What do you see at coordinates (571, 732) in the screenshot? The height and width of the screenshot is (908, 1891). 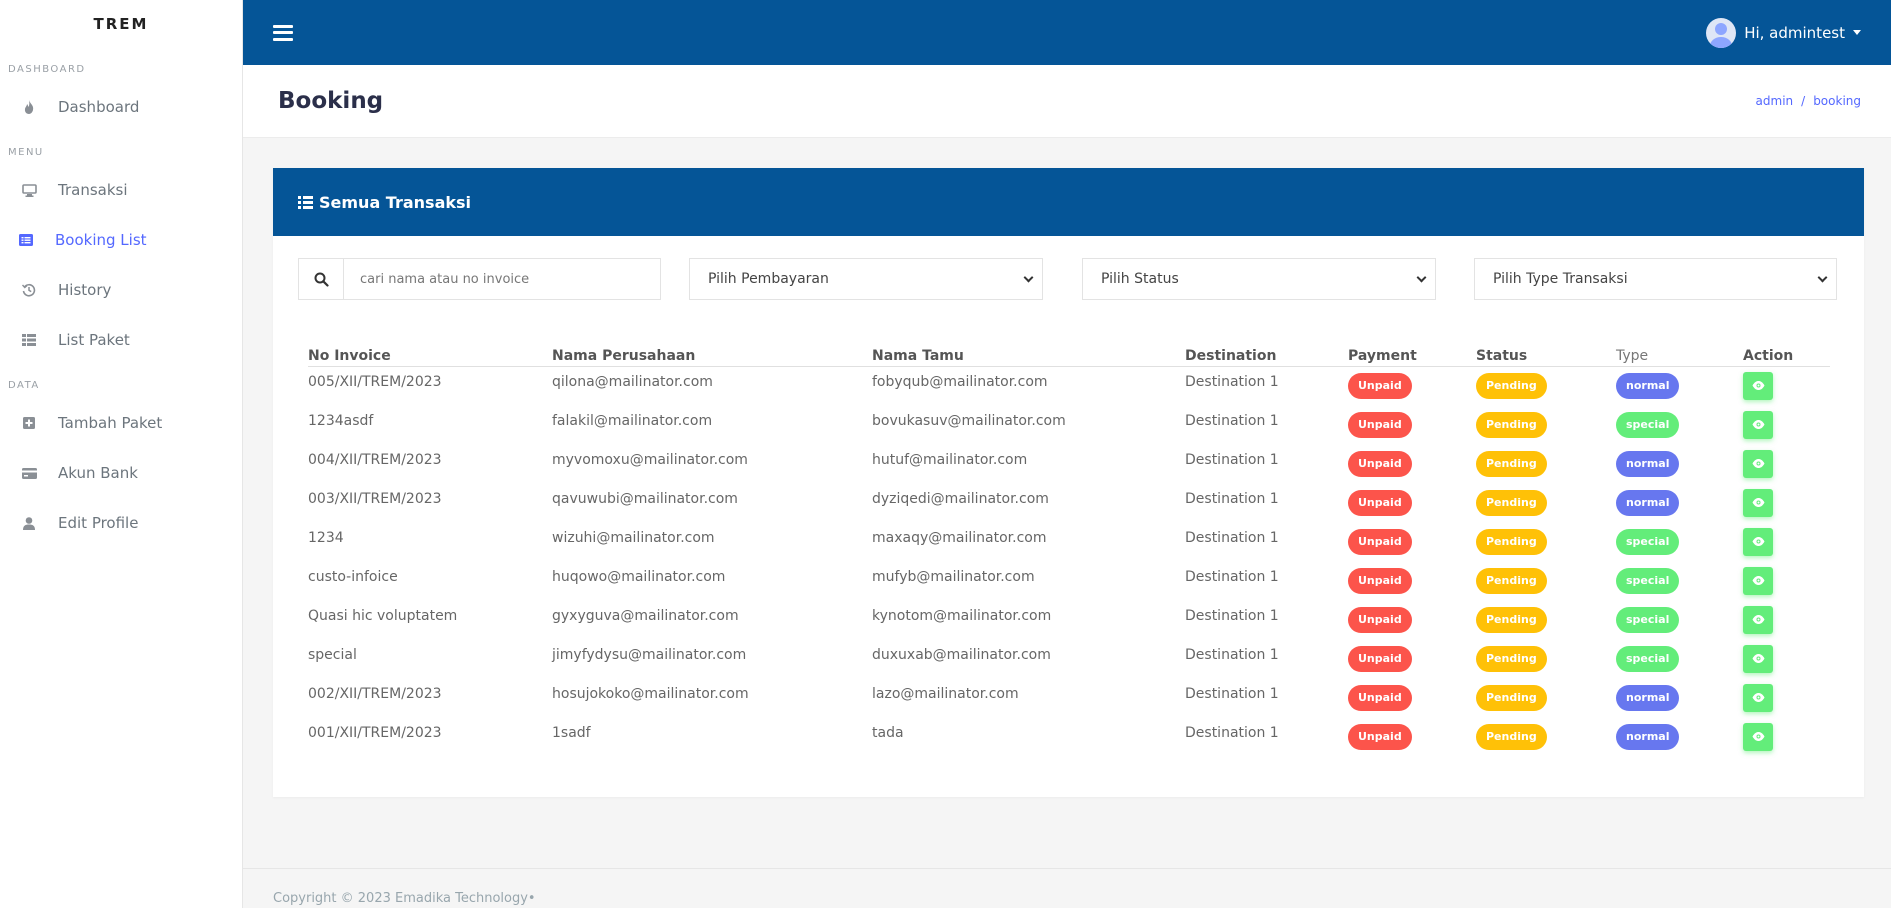 I see `cell-company: 1sadf` at bounding box center [571, 732].